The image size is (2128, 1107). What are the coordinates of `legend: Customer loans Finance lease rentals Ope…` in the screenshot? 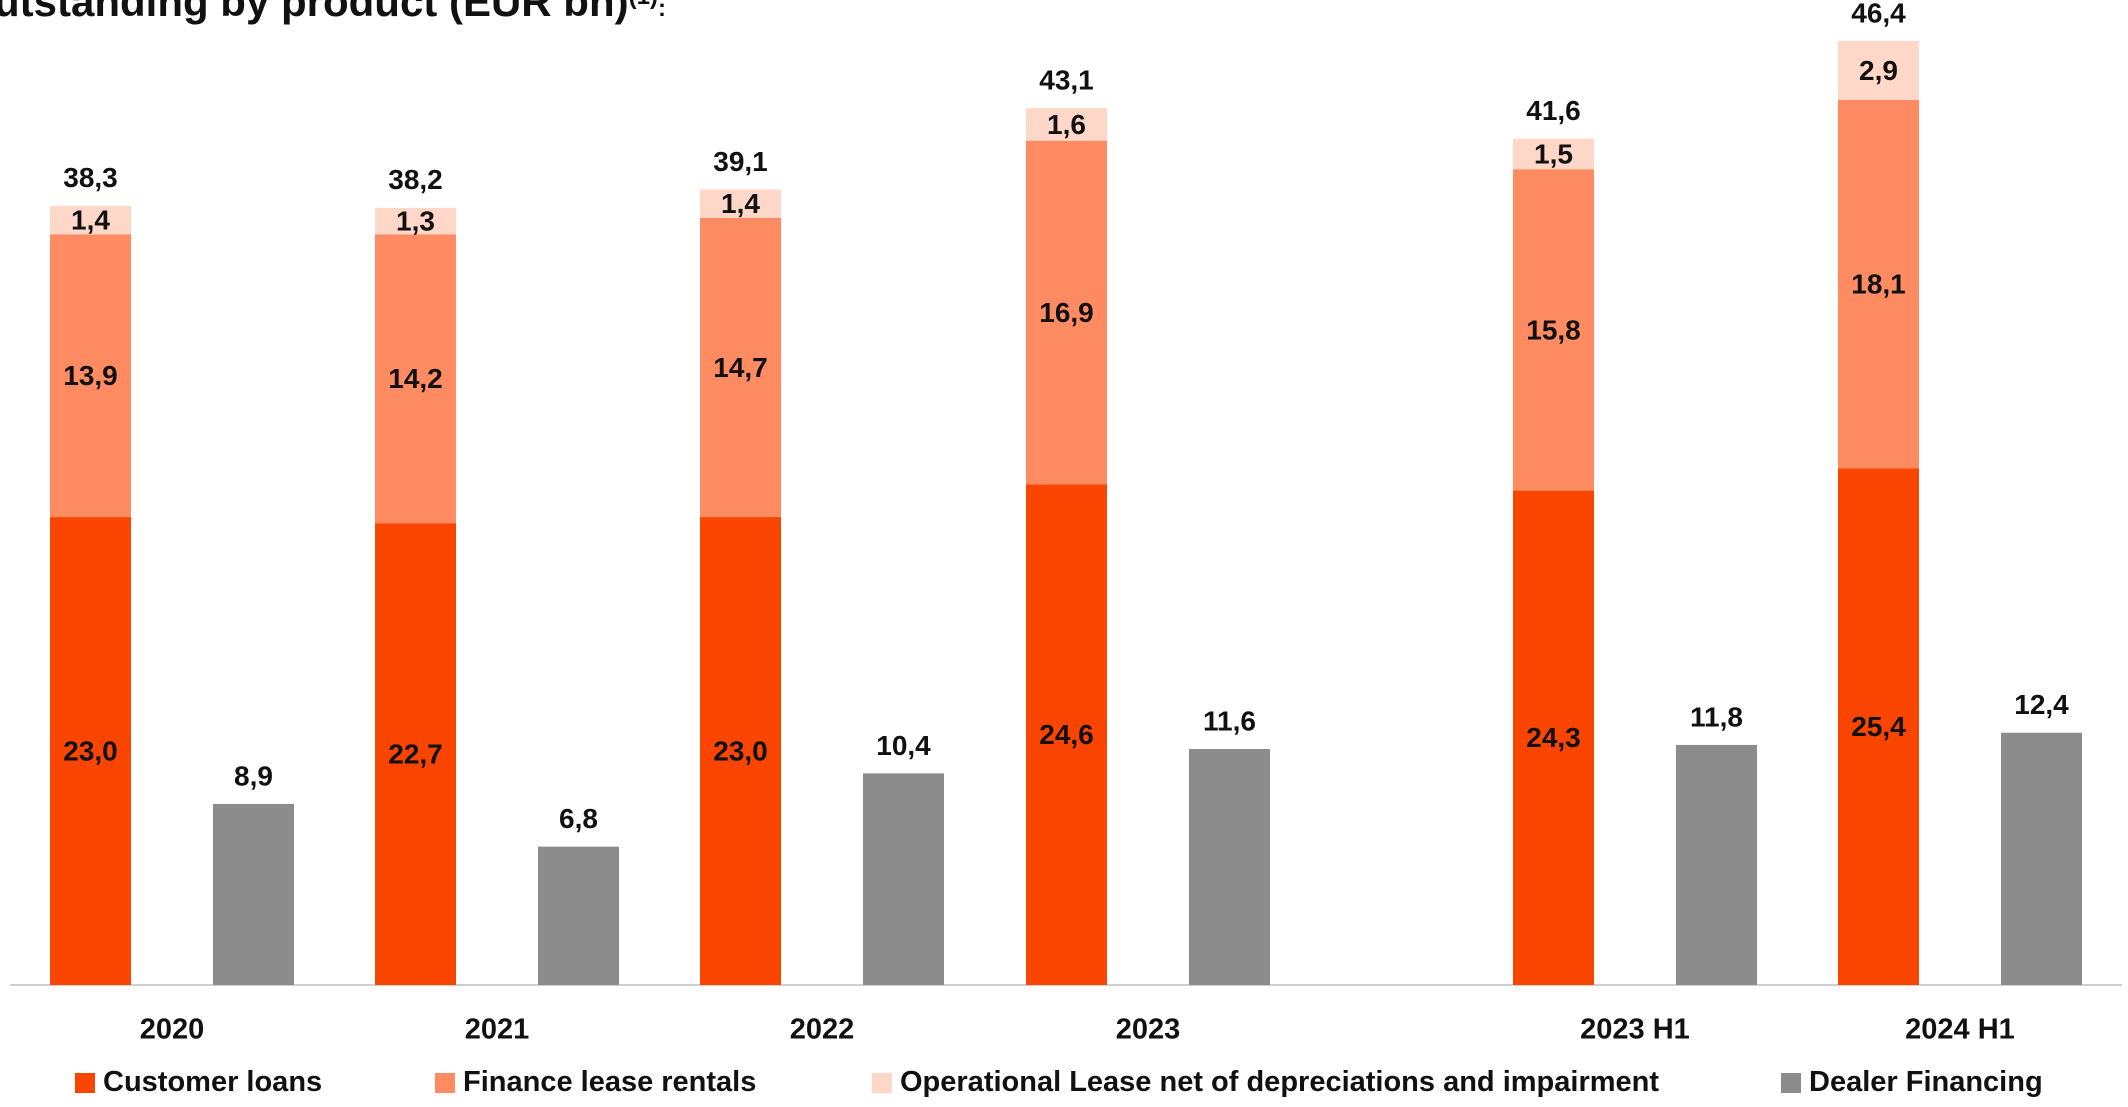 It's located at (1064, 1084).